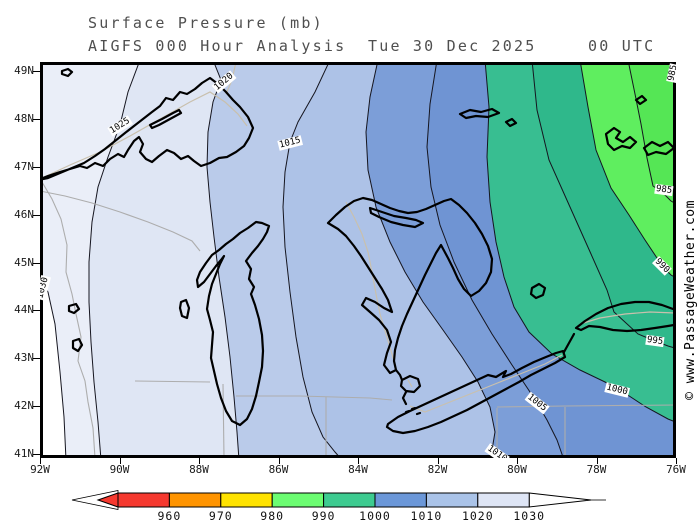  What do you see at coordinates (24, 70) in the screenshot?
I see `lat-label-49N: 49N` at bounding box center [24, 70].